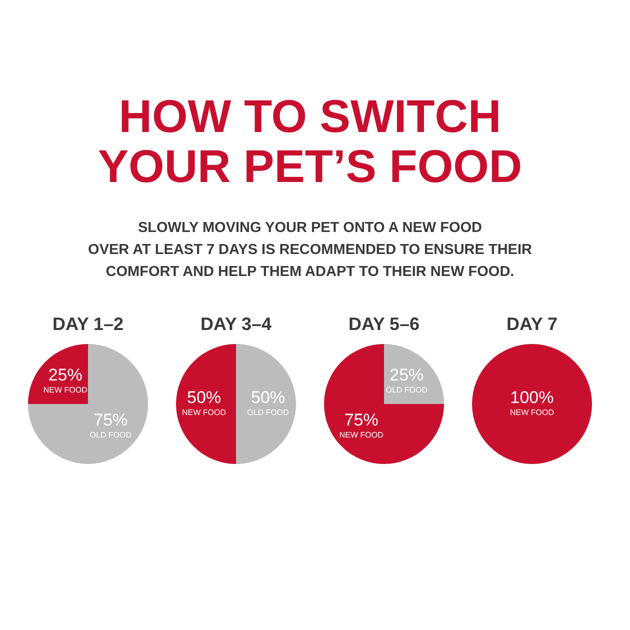 The width and height of the screenshot is (630, 630). I want to click on text: SLOWLY MOVING YOUR PET ONTO A NEW FOOD OVER AT LEAST 7 DAYS IS RECOMMENDED TO ENSURE THEIR COMFORT AND HELP THEM ADAPT TO THEIR NEW FOOD., so click(310, 250).